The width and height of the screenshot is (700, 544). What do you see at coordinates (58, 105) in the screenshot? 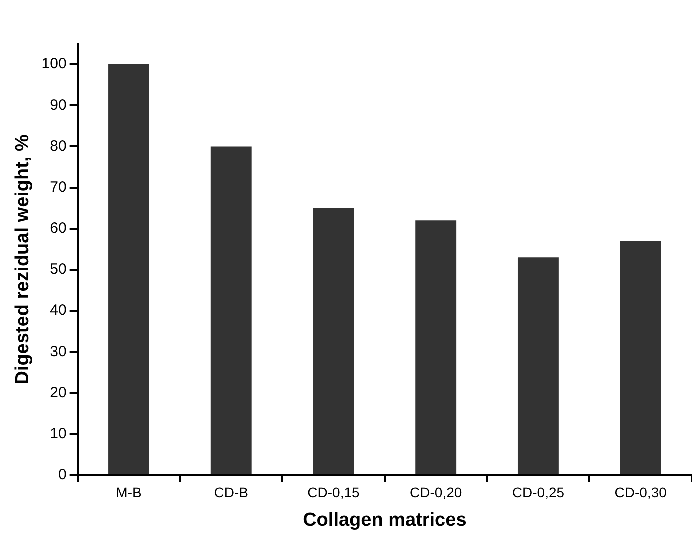
I see `y-tick-label: 90` at bounding box center [58, 105].